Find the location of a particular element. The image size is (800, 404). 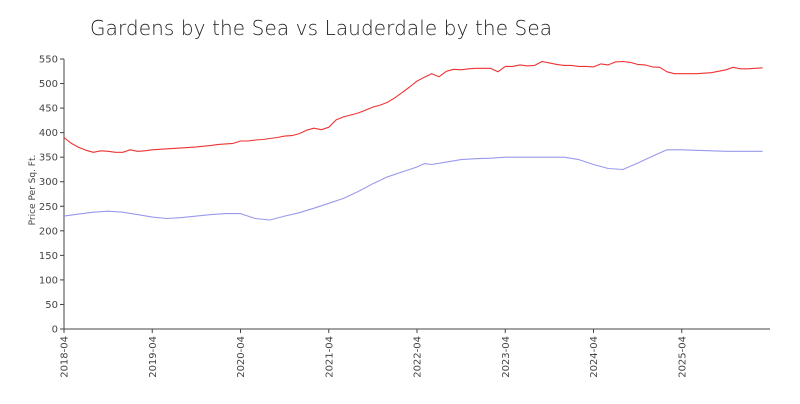

x-tick-label: 2020-04 is located at coordinates (241, 357).